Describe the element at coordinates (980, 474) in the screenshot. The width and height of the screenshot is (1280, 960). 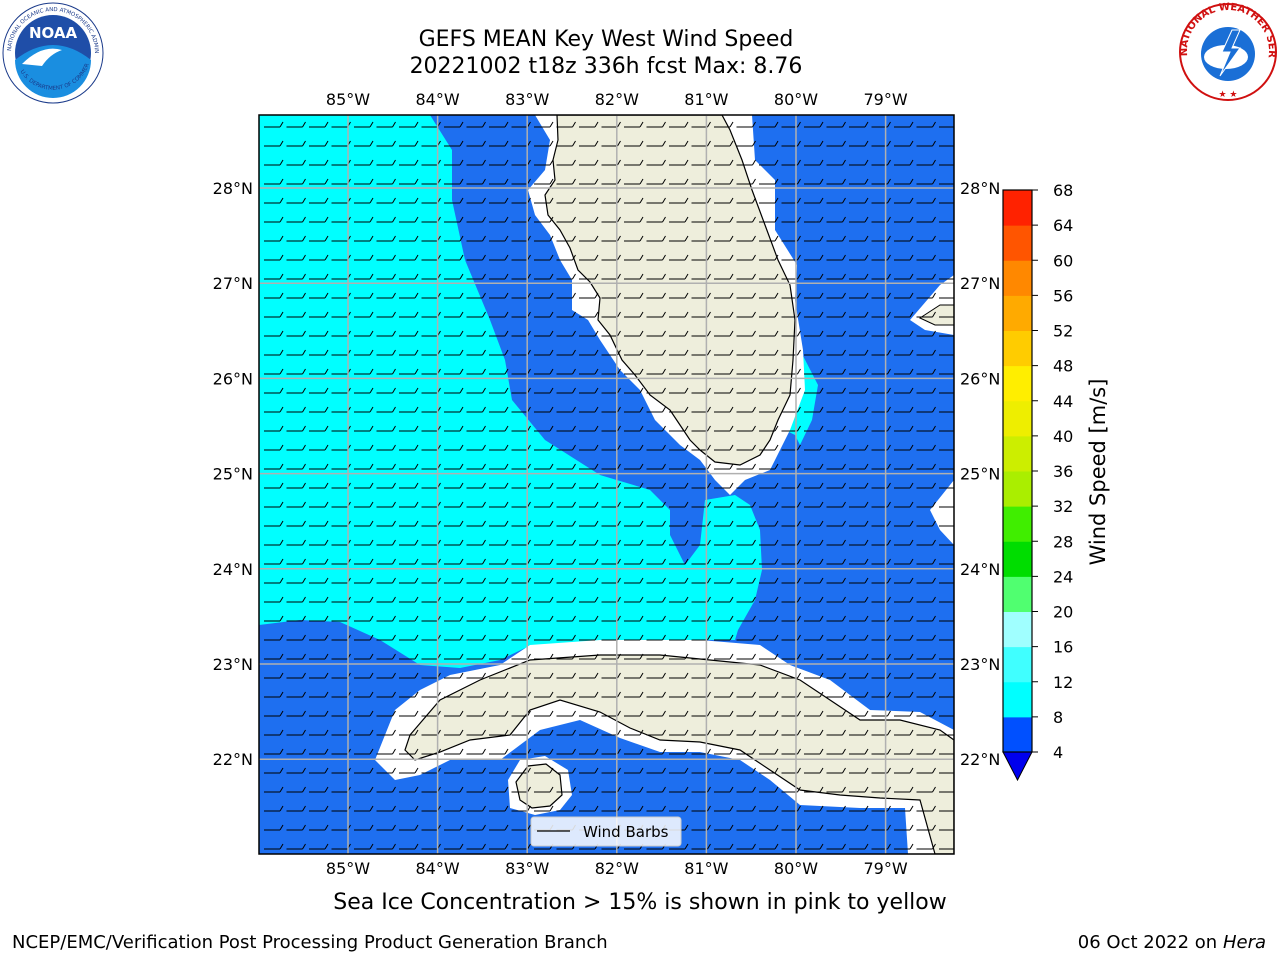
I see `lat-labels-right: 28°N 27°N 26°N 25°N 24°N 23°N 22°N` at that location.